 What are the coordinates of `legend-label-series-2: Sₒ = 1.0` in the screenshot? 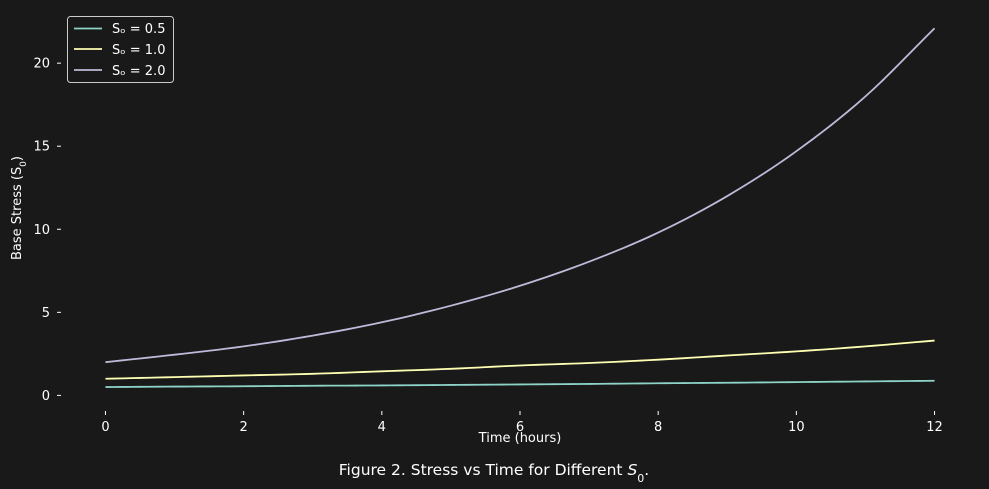 It's located at (138, 50).